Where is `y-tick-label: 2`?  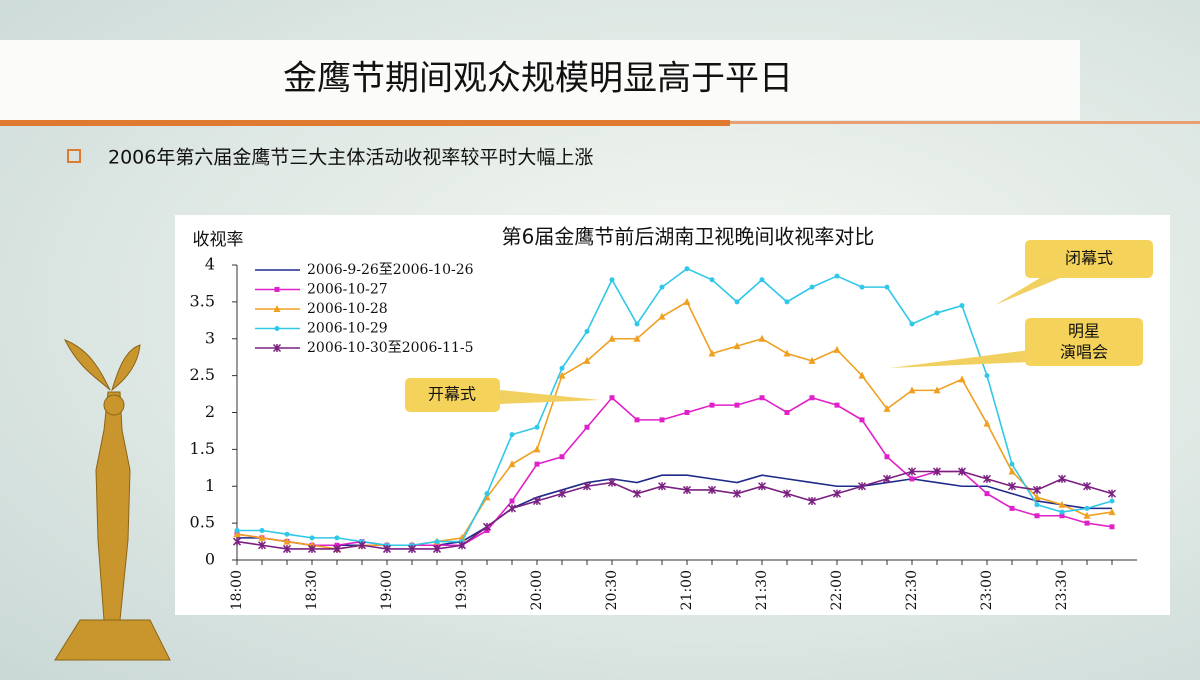
y-tick-label: 2 is located at coordinates (210, 411).